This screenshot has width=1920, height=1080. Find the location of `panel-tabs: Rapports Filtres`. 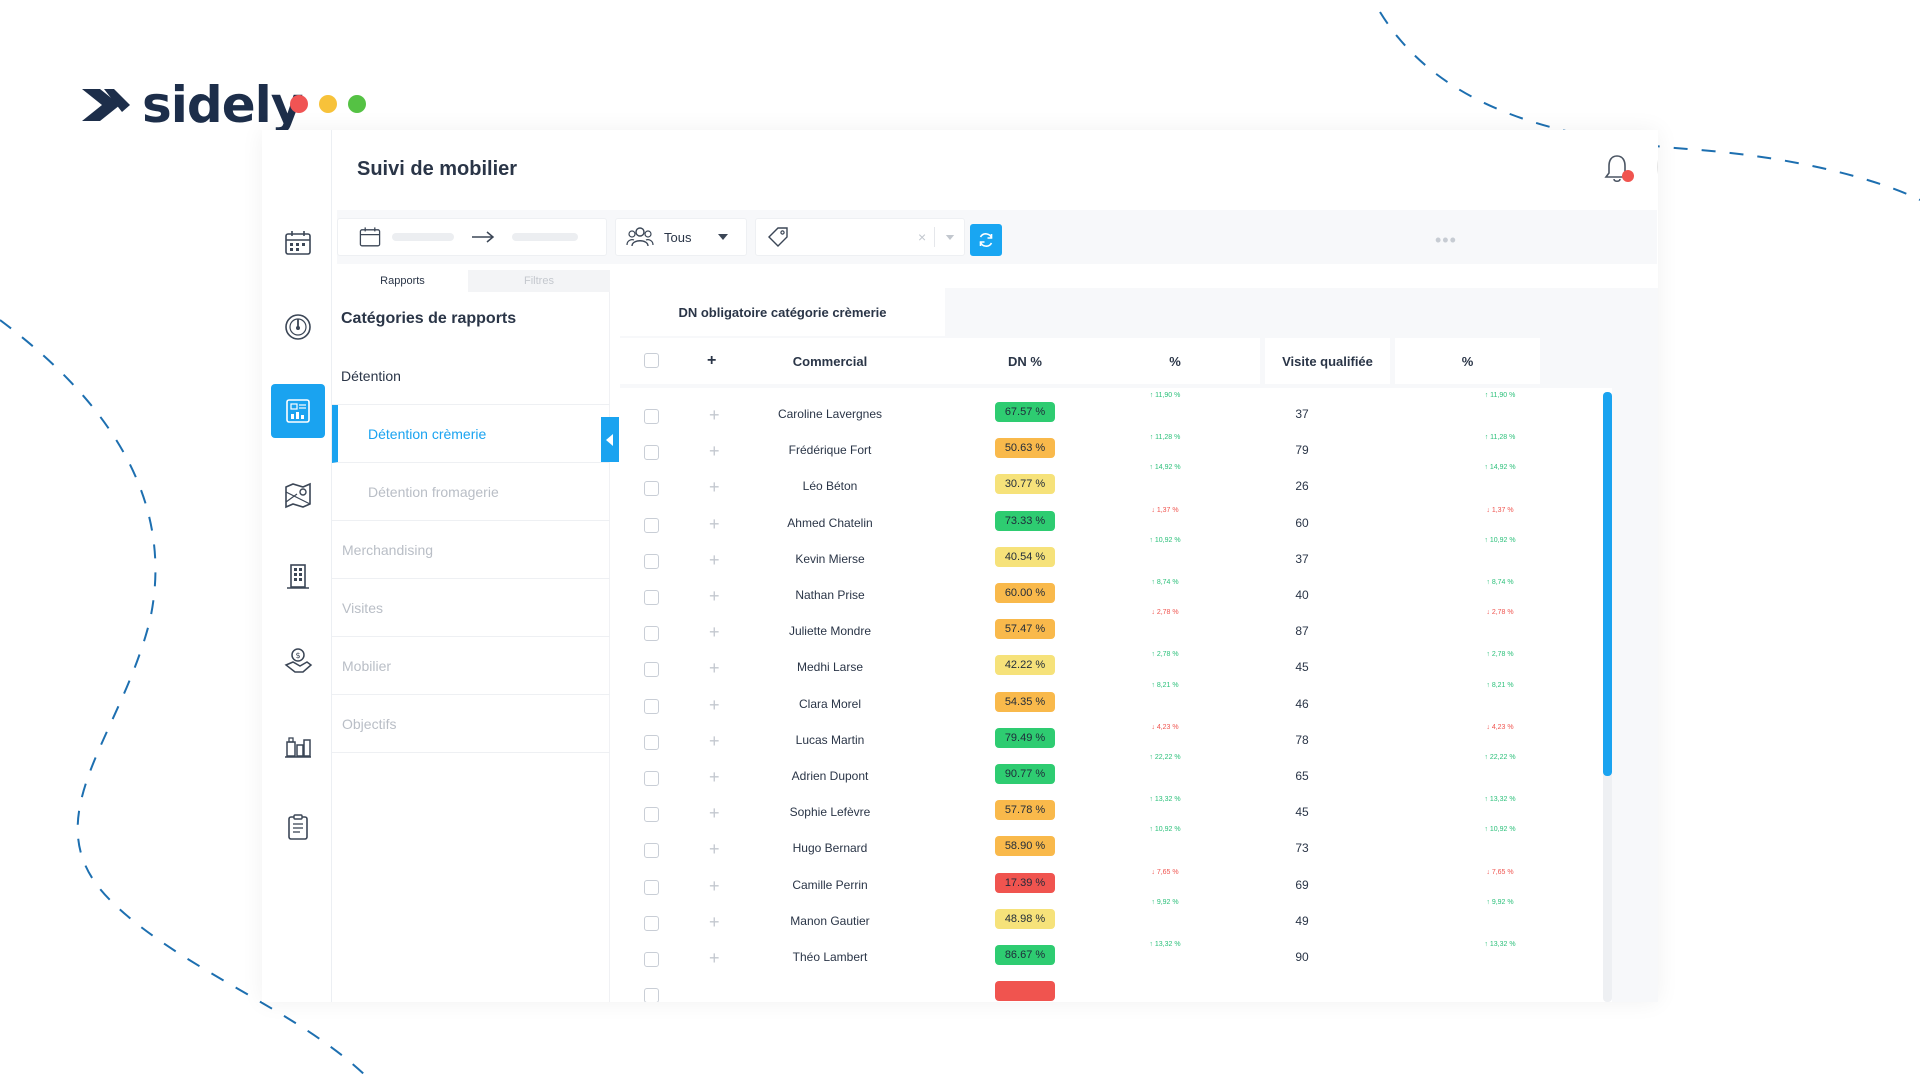

panel-tabs: Rapports Filtres is located at coordinates (473, 281).